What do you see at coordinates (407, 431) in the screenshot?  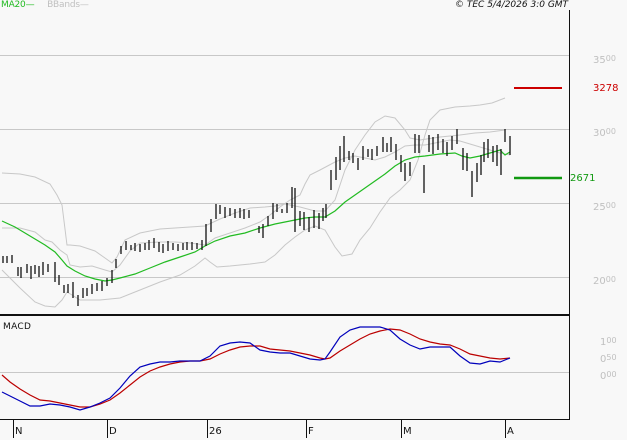 I see `x-label-mar: M` at bounding box center [407, 431].